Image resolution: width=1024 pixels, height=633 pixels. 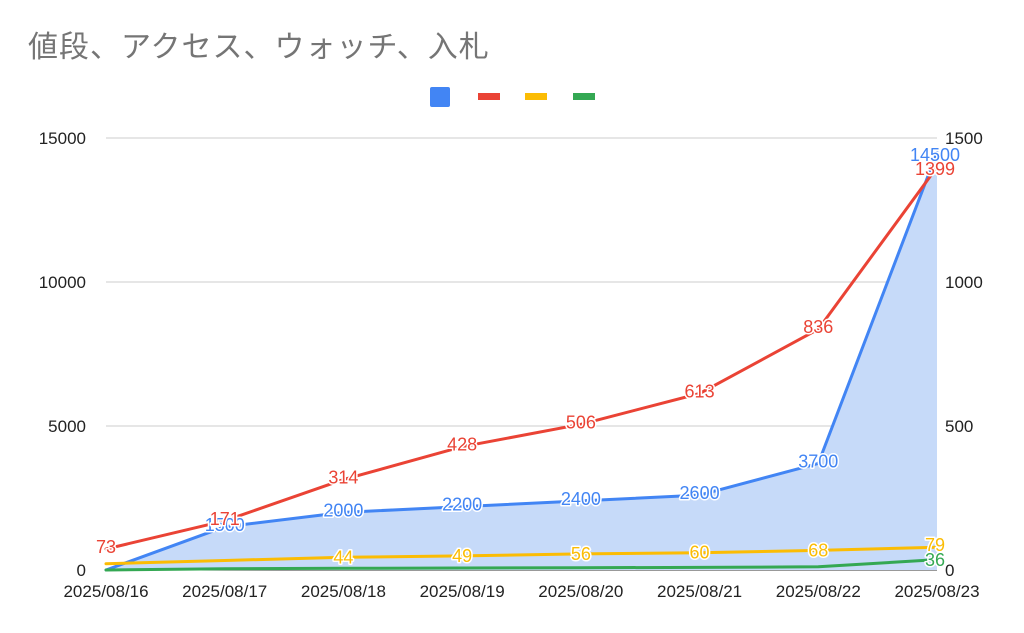 What do you see at coordinates (935, 155) in the screenshot?
I see `data-label: 14500` at bounding box center [935, 155].